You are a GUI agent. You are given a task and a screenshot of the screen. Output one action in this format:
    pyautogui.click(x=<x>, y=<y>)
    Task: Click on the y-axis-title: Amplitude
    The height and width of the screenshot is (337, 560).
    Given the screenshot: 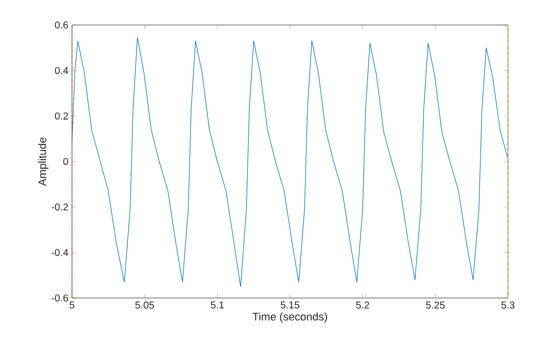 What is the action you would take?
    pyautogui.click(x=43, y=162)
    